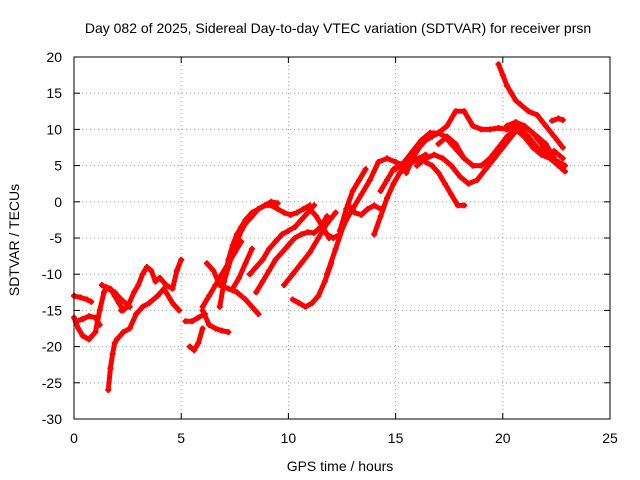  What do you see at coordinates (52, 383) in the screenshot?
I see `y-tick-label: -25` at bounding box center [52, 383].